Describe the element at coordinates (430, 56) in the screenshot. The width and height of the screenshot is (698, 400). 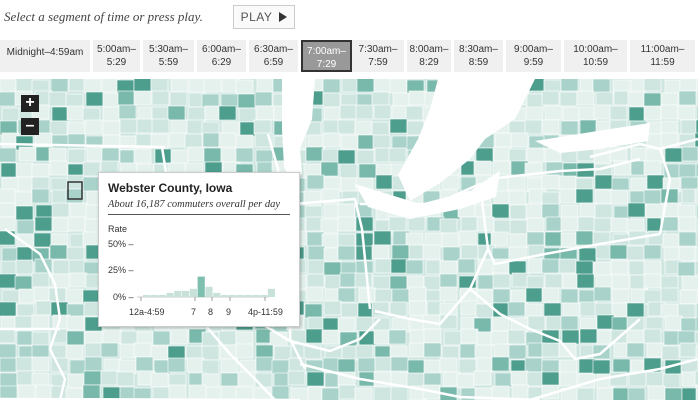
I see `time-segment-7: 8:00am– 8:29` at that location.